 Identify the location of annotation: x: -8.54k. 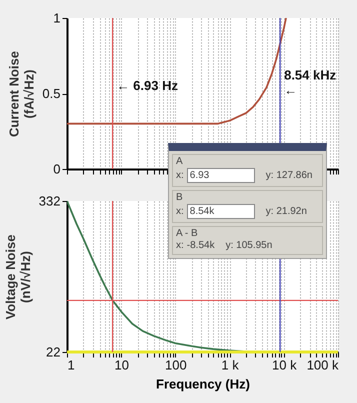
(195, 245).